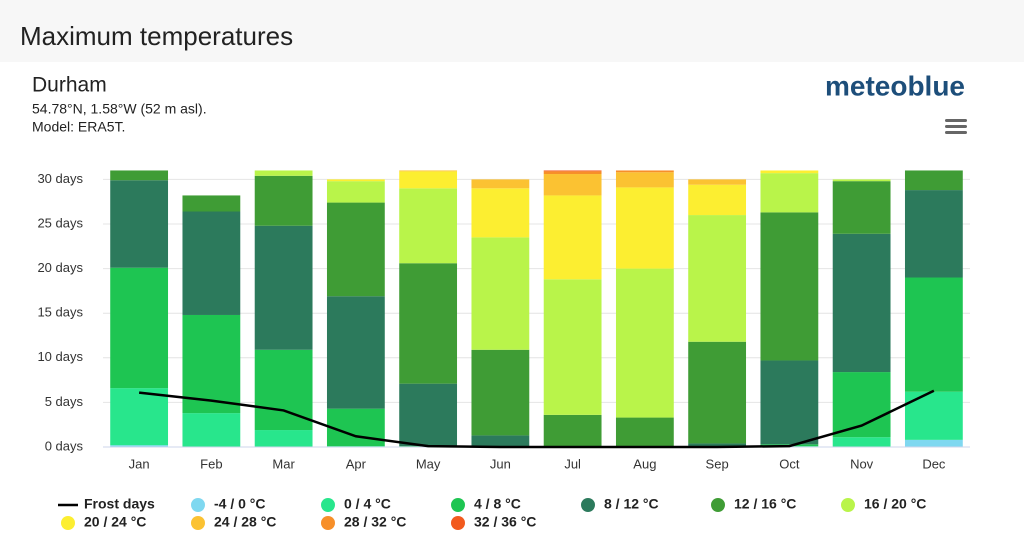 The image size is (1024, 558). I want to click on x-tick-label: Oct, so click(789, 463).